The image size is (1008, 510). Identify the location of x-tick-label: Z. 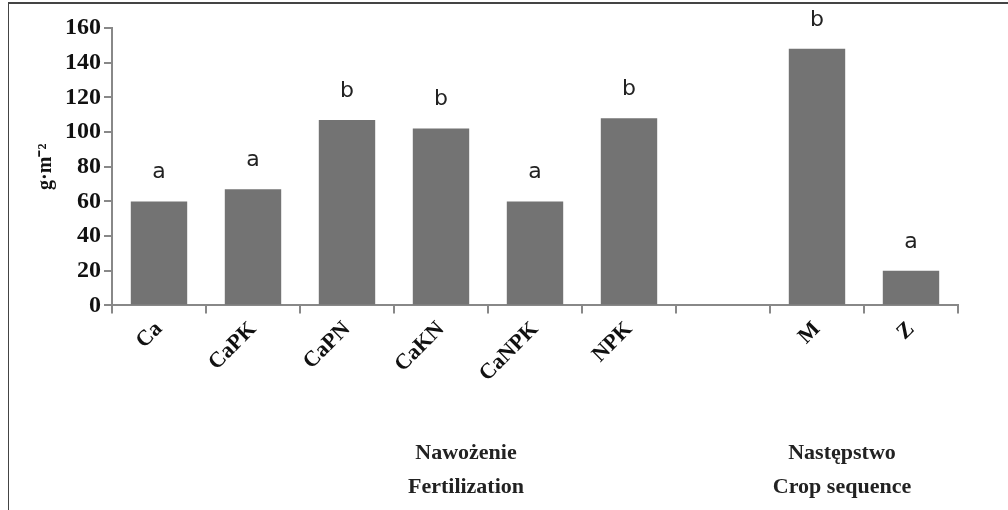
(904, 329).